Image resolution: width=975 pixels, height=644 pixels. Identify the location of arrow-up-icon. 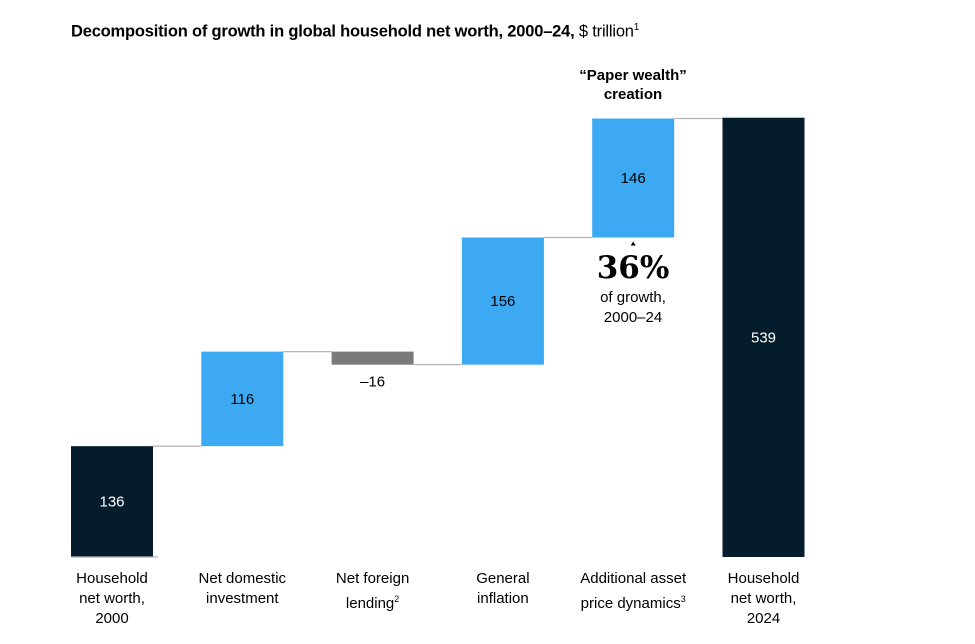
(633, 243).